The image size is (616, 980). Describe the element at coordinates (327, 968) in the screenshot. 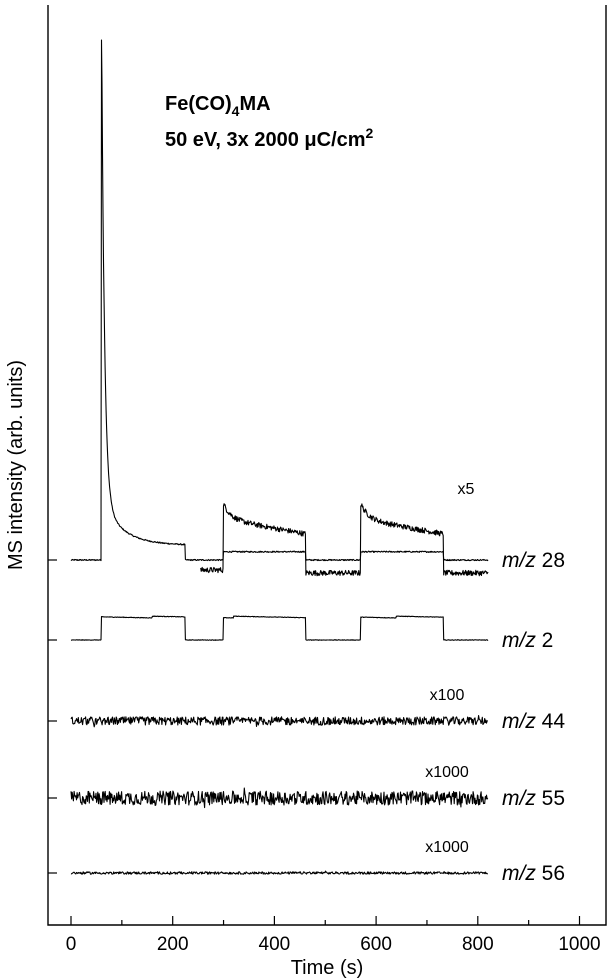

I see `x-axis-label: Time (s)` at that location.